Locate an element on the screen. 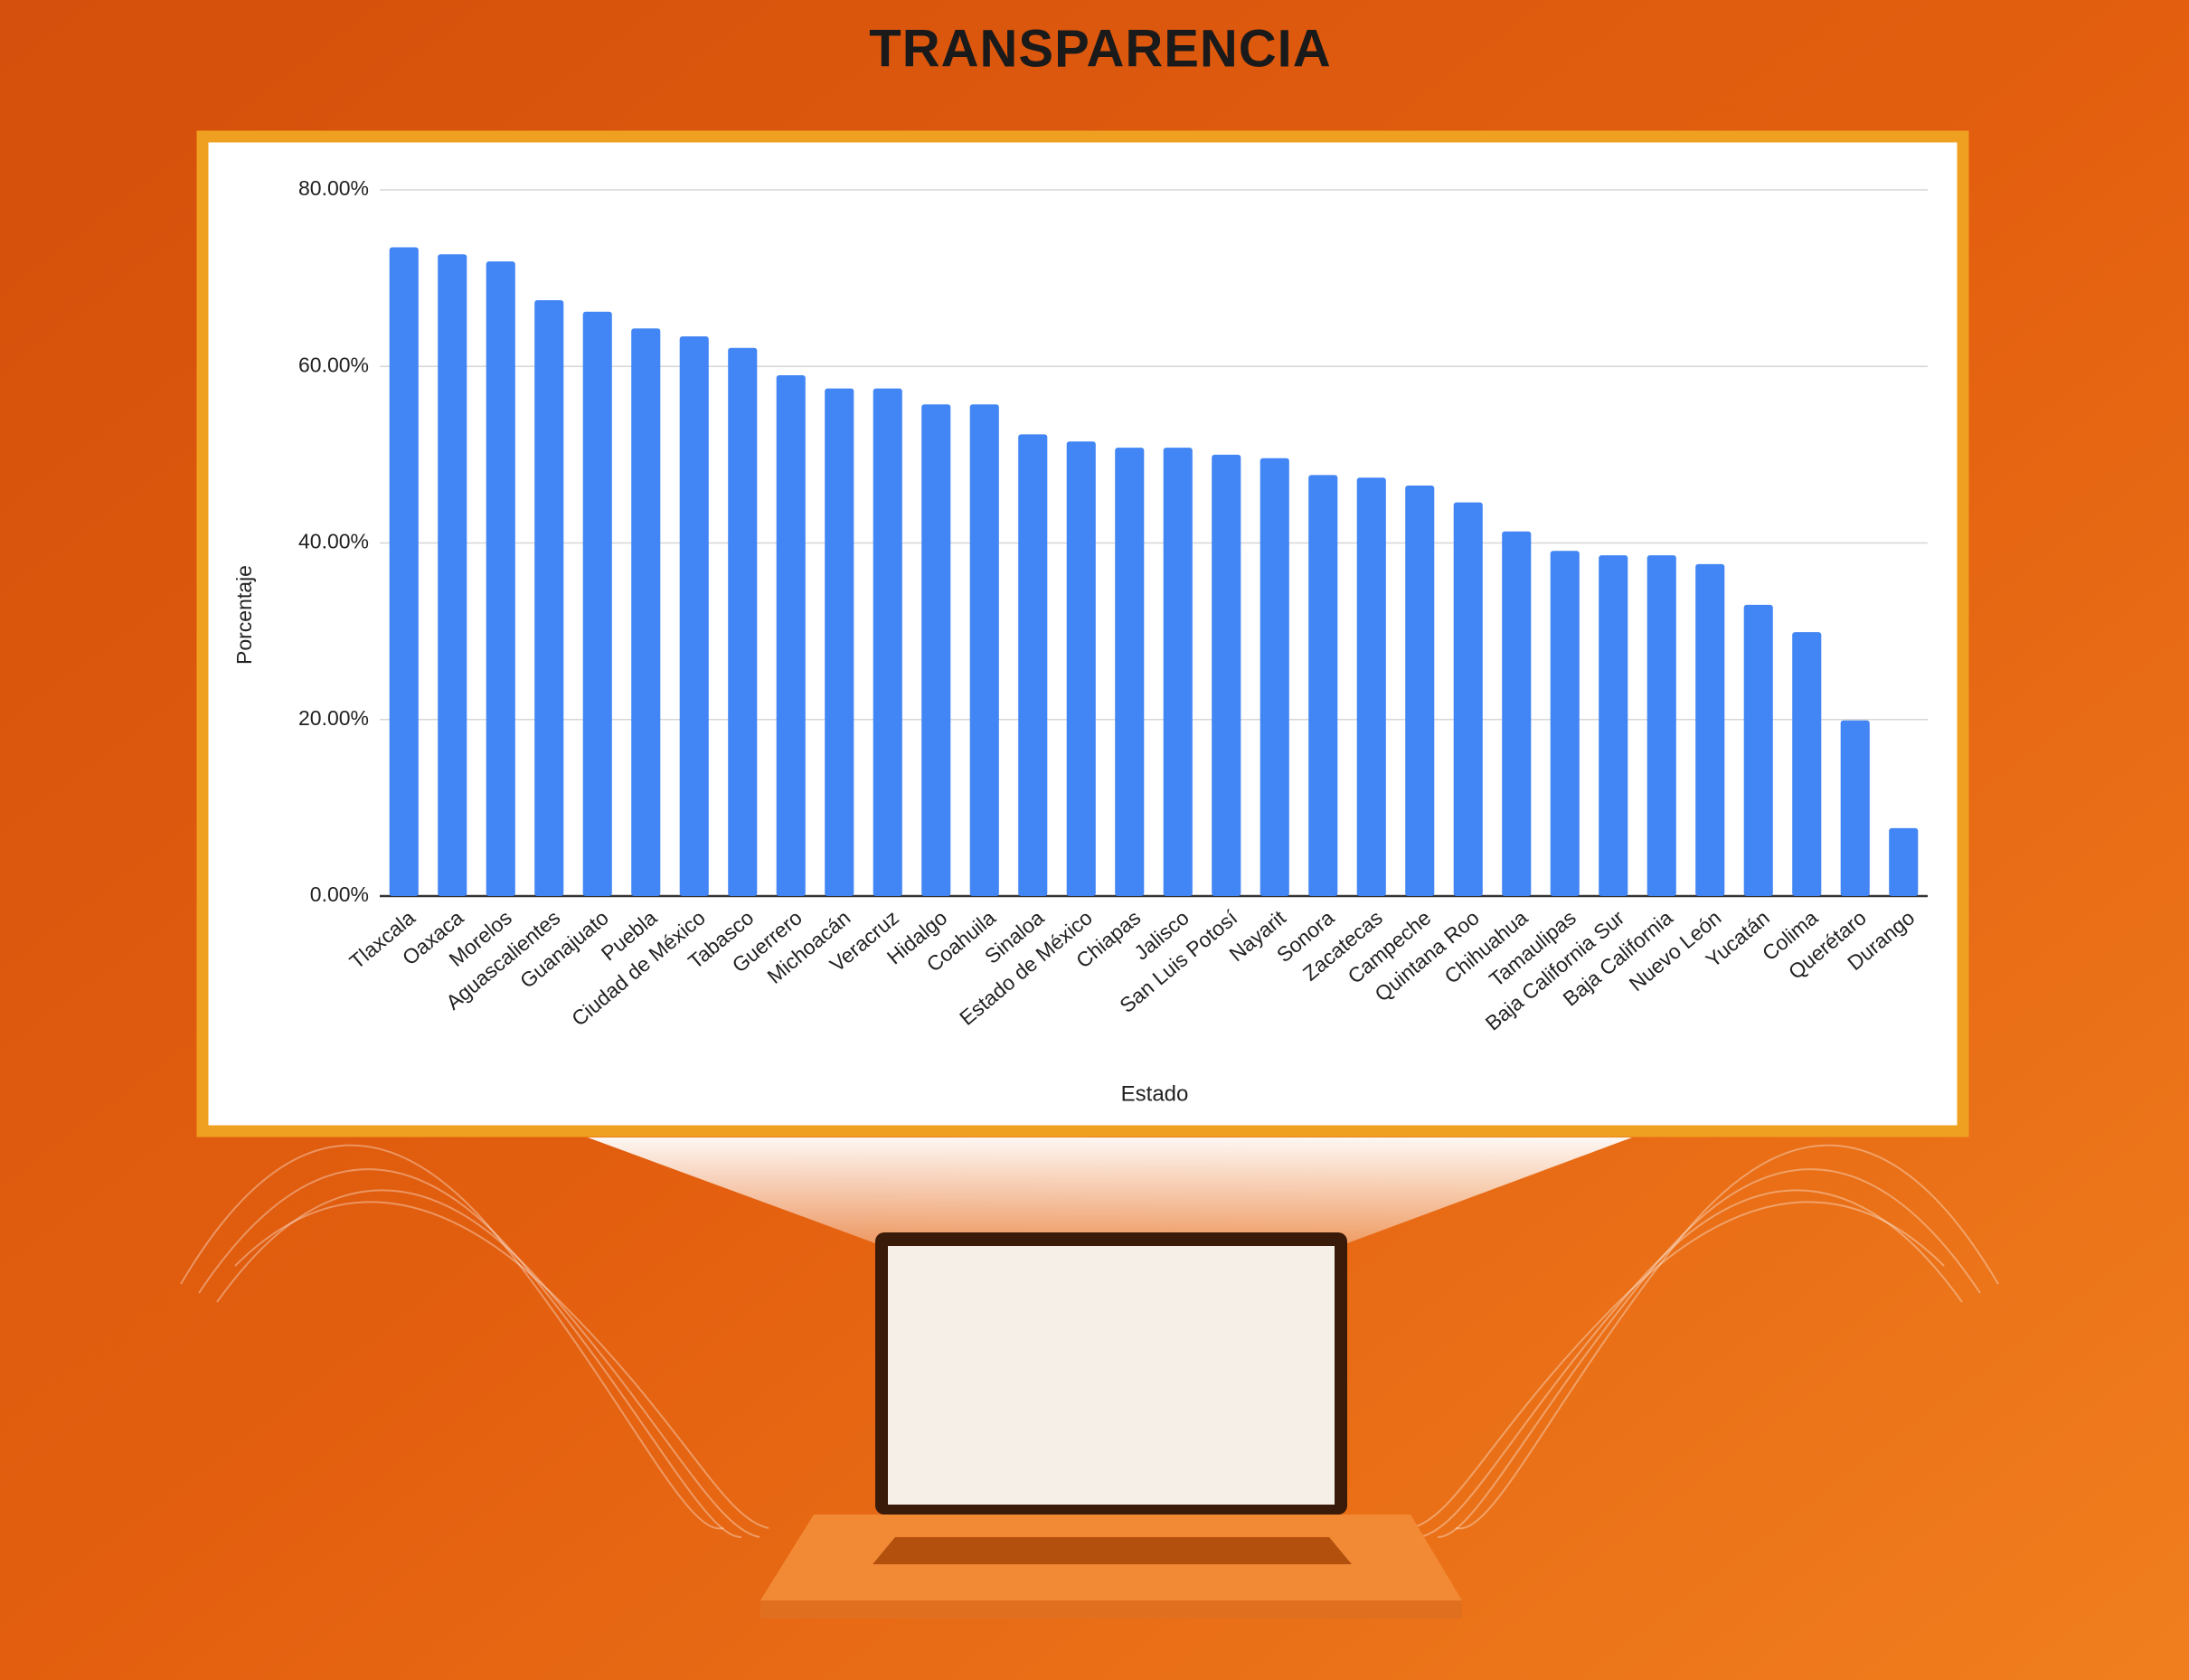  y-tick-label: 0.00% is located at coordinates (340, 894).